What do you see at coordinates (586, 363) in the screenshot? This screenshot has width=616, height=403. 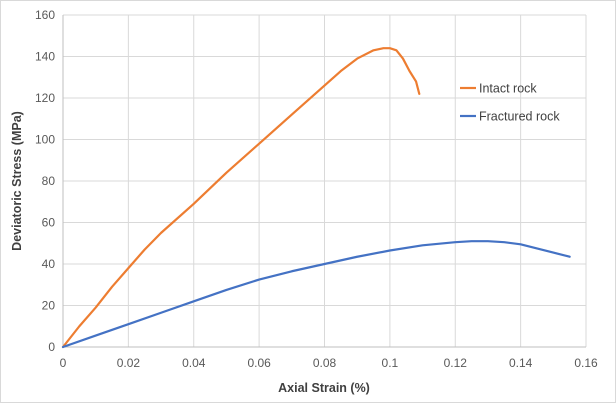 I see `x-tick-label: 0.16` at bounding box center [586, 363].